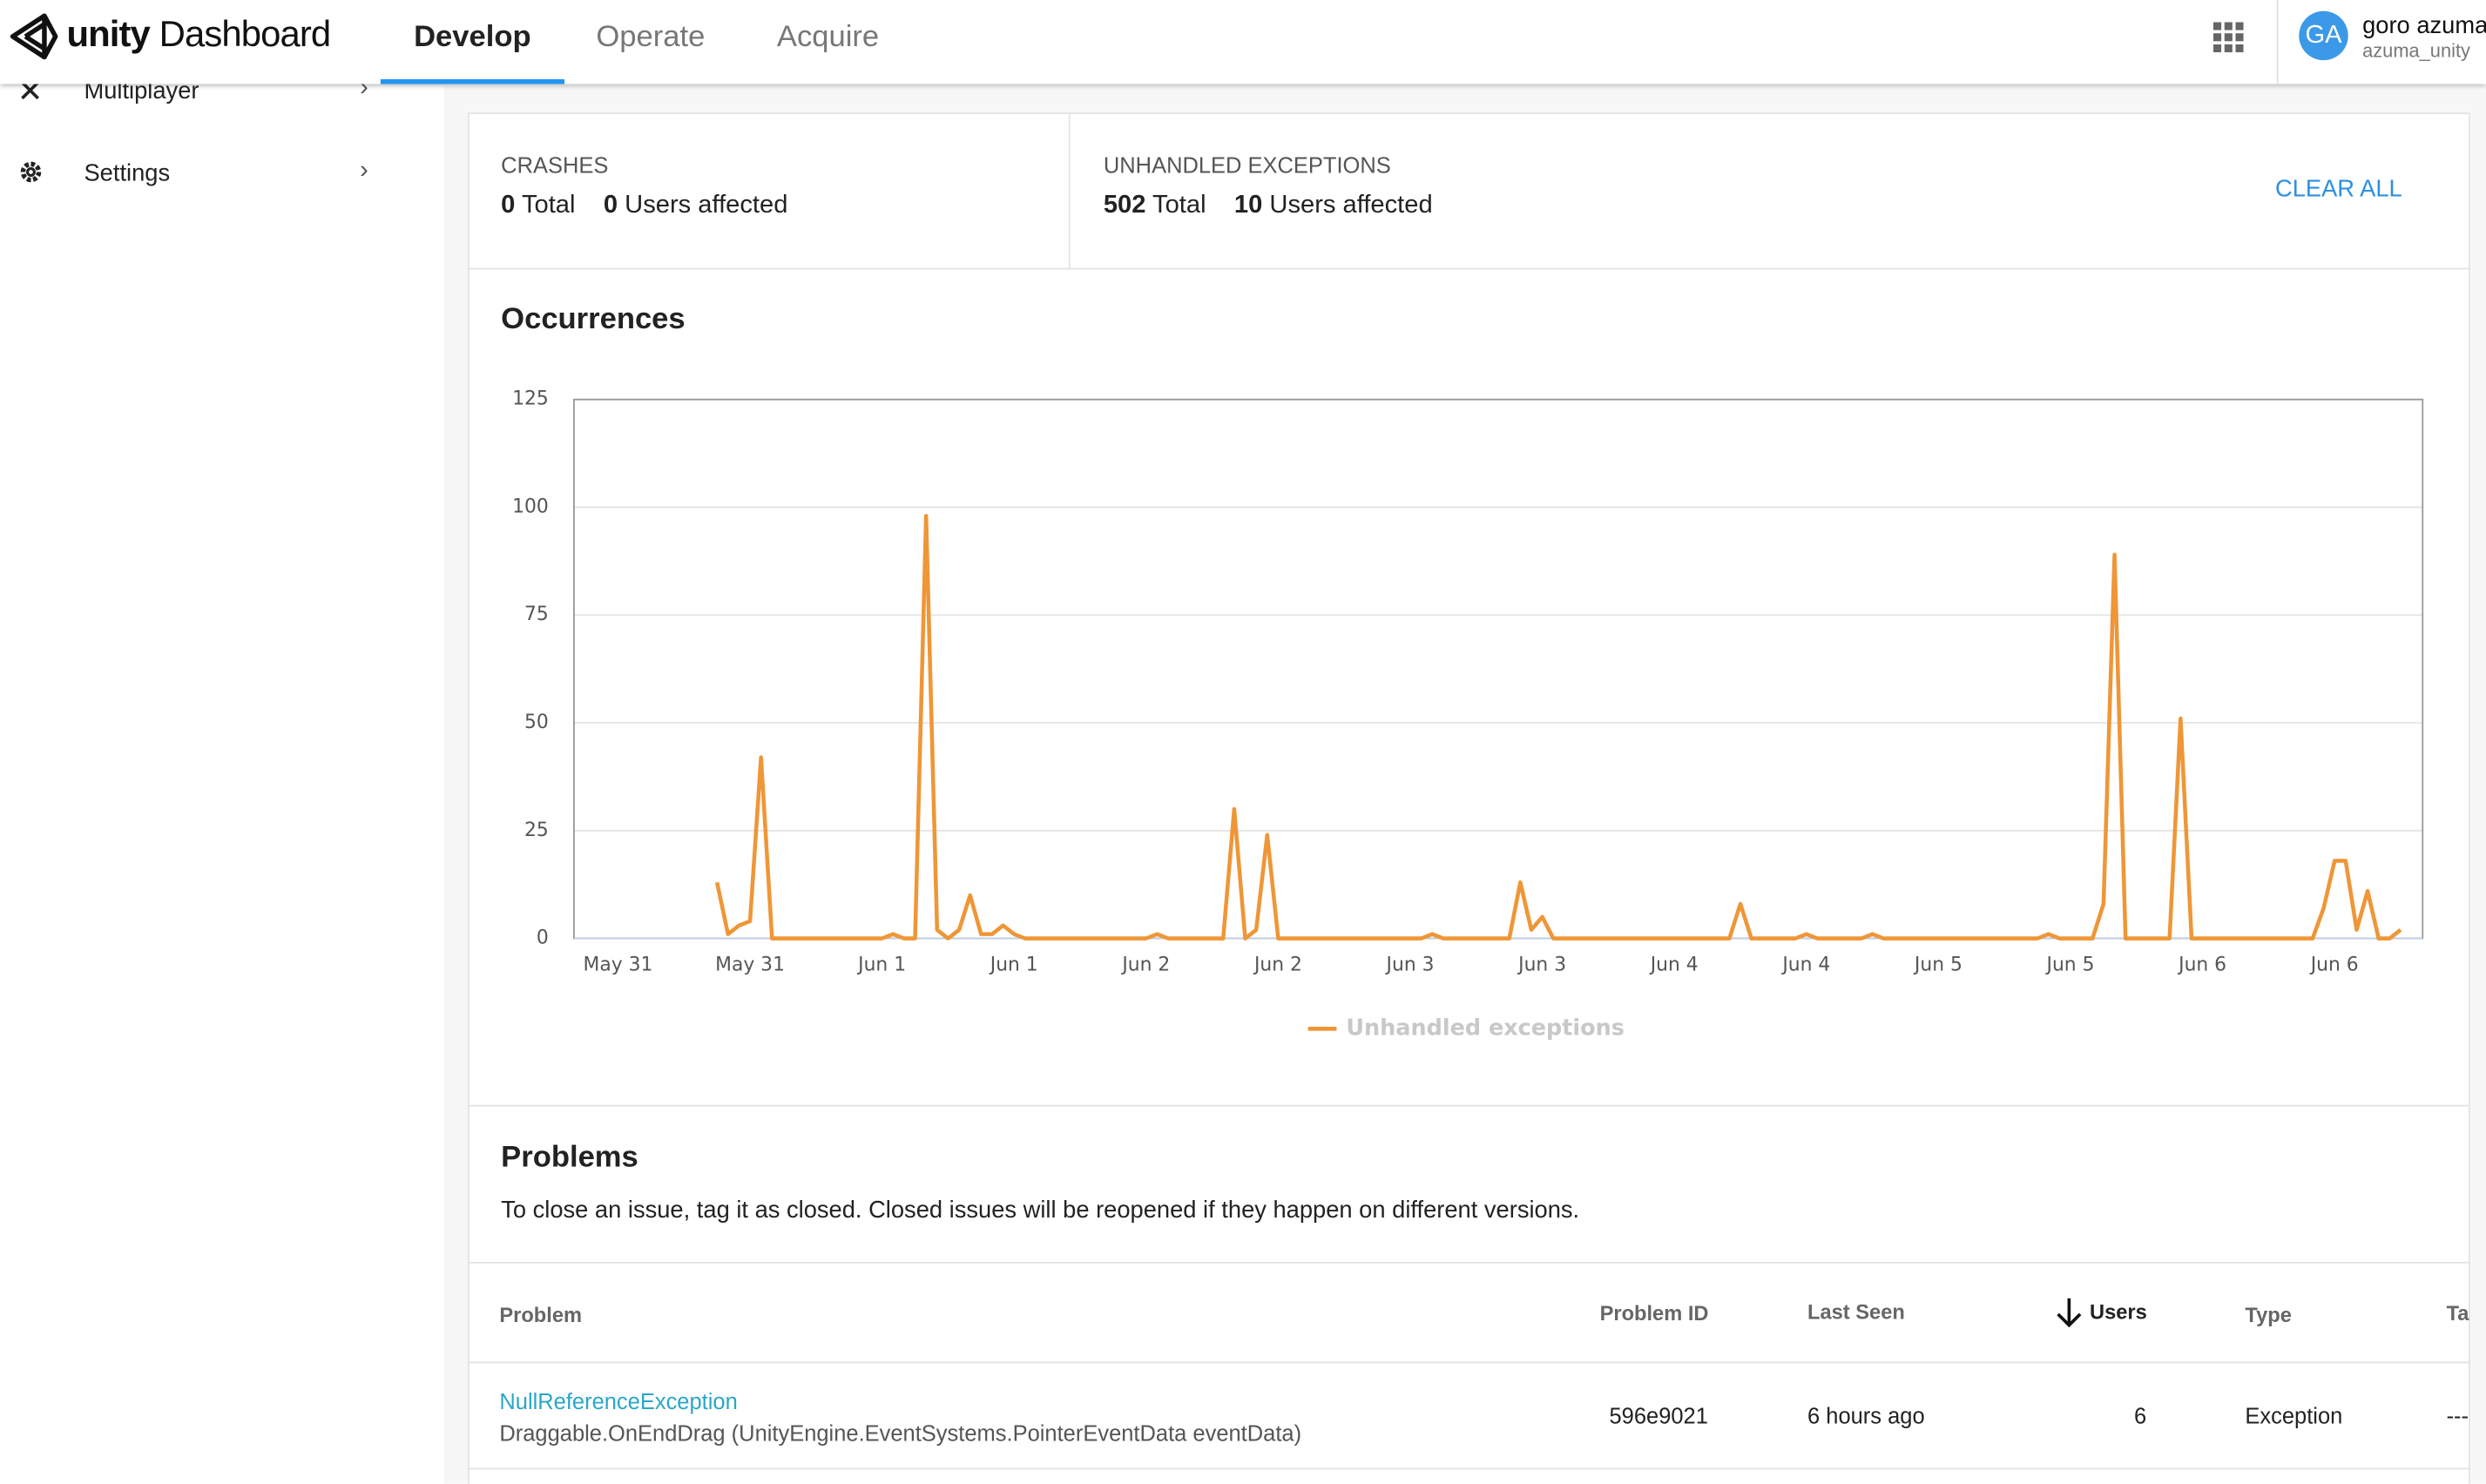 The image size is (2486, 1484). Describe the element at coordinates (1243, 42) in the screenshot. I see `top-bar` at that location.